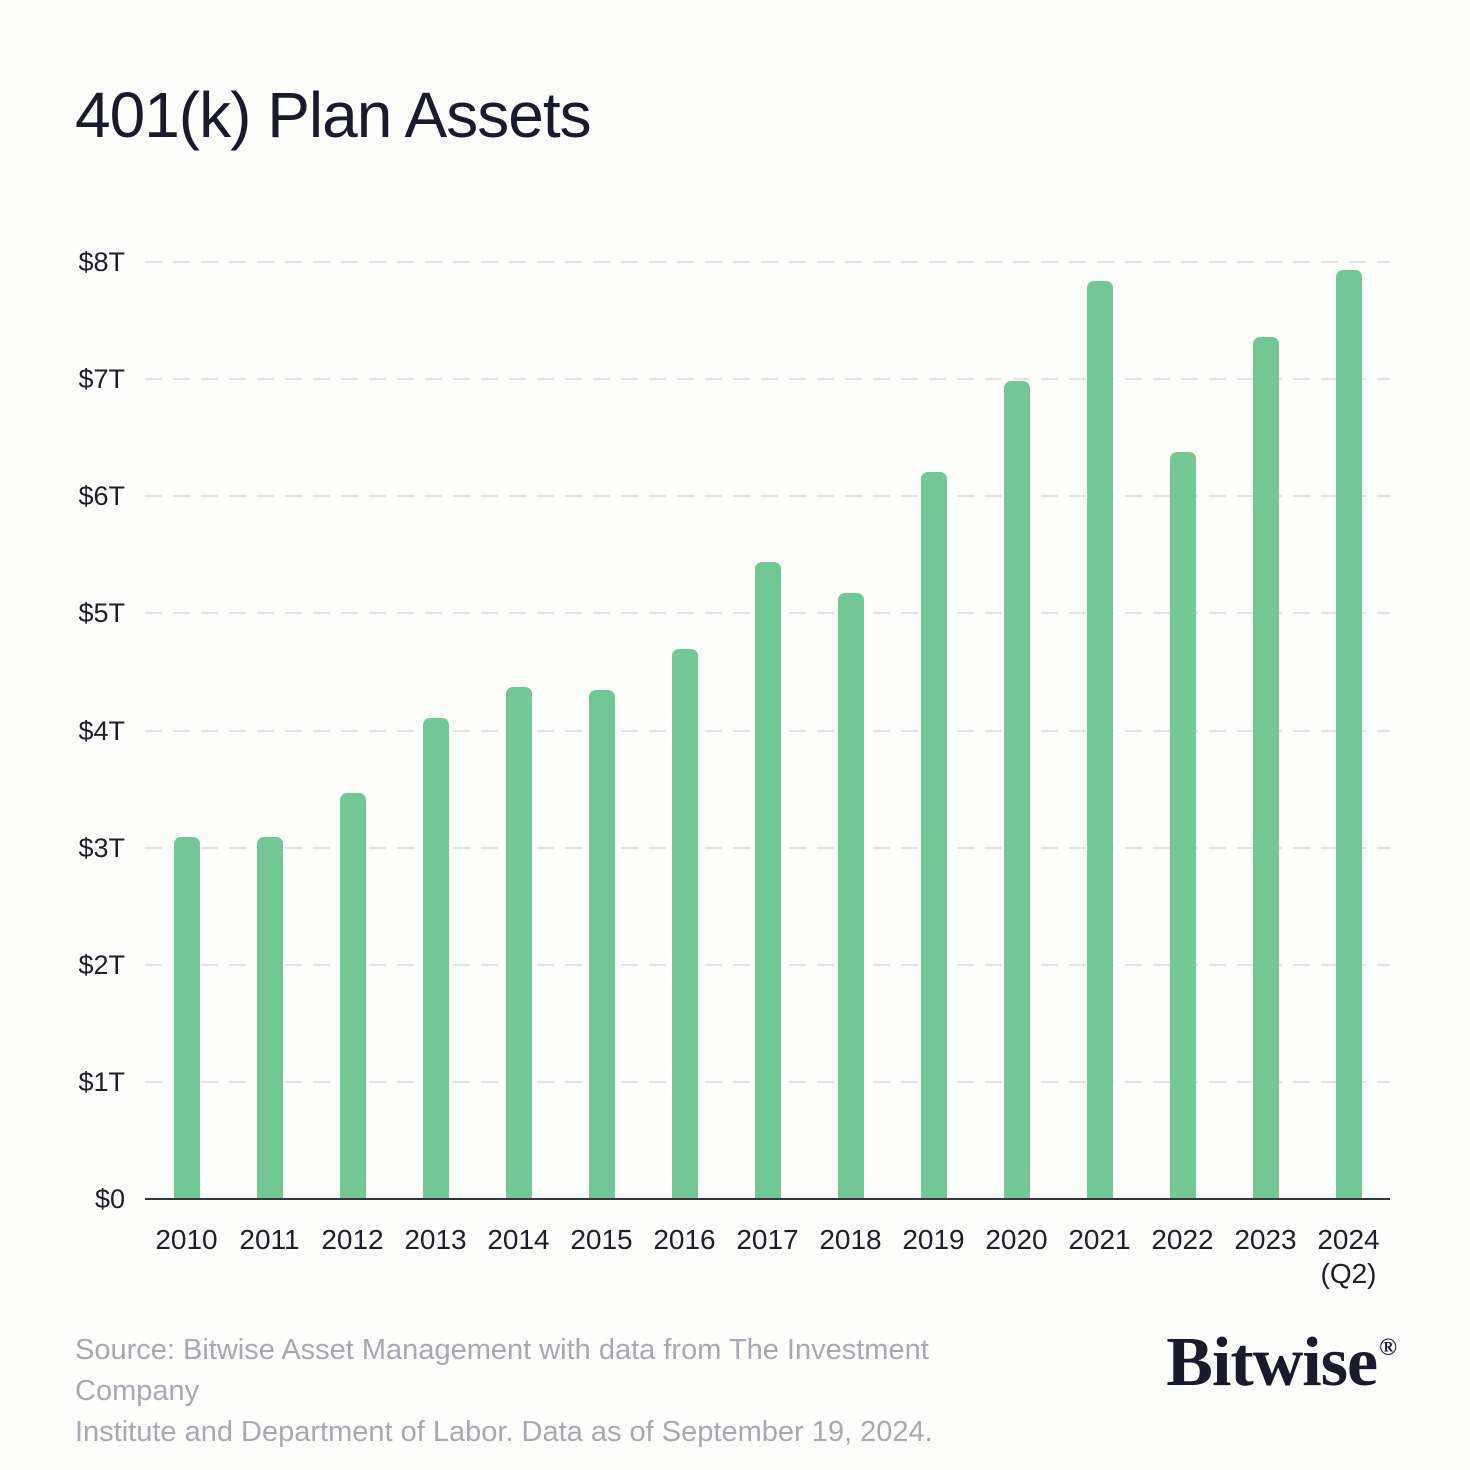  I want to click on gridline-8t, so click(767, 262).